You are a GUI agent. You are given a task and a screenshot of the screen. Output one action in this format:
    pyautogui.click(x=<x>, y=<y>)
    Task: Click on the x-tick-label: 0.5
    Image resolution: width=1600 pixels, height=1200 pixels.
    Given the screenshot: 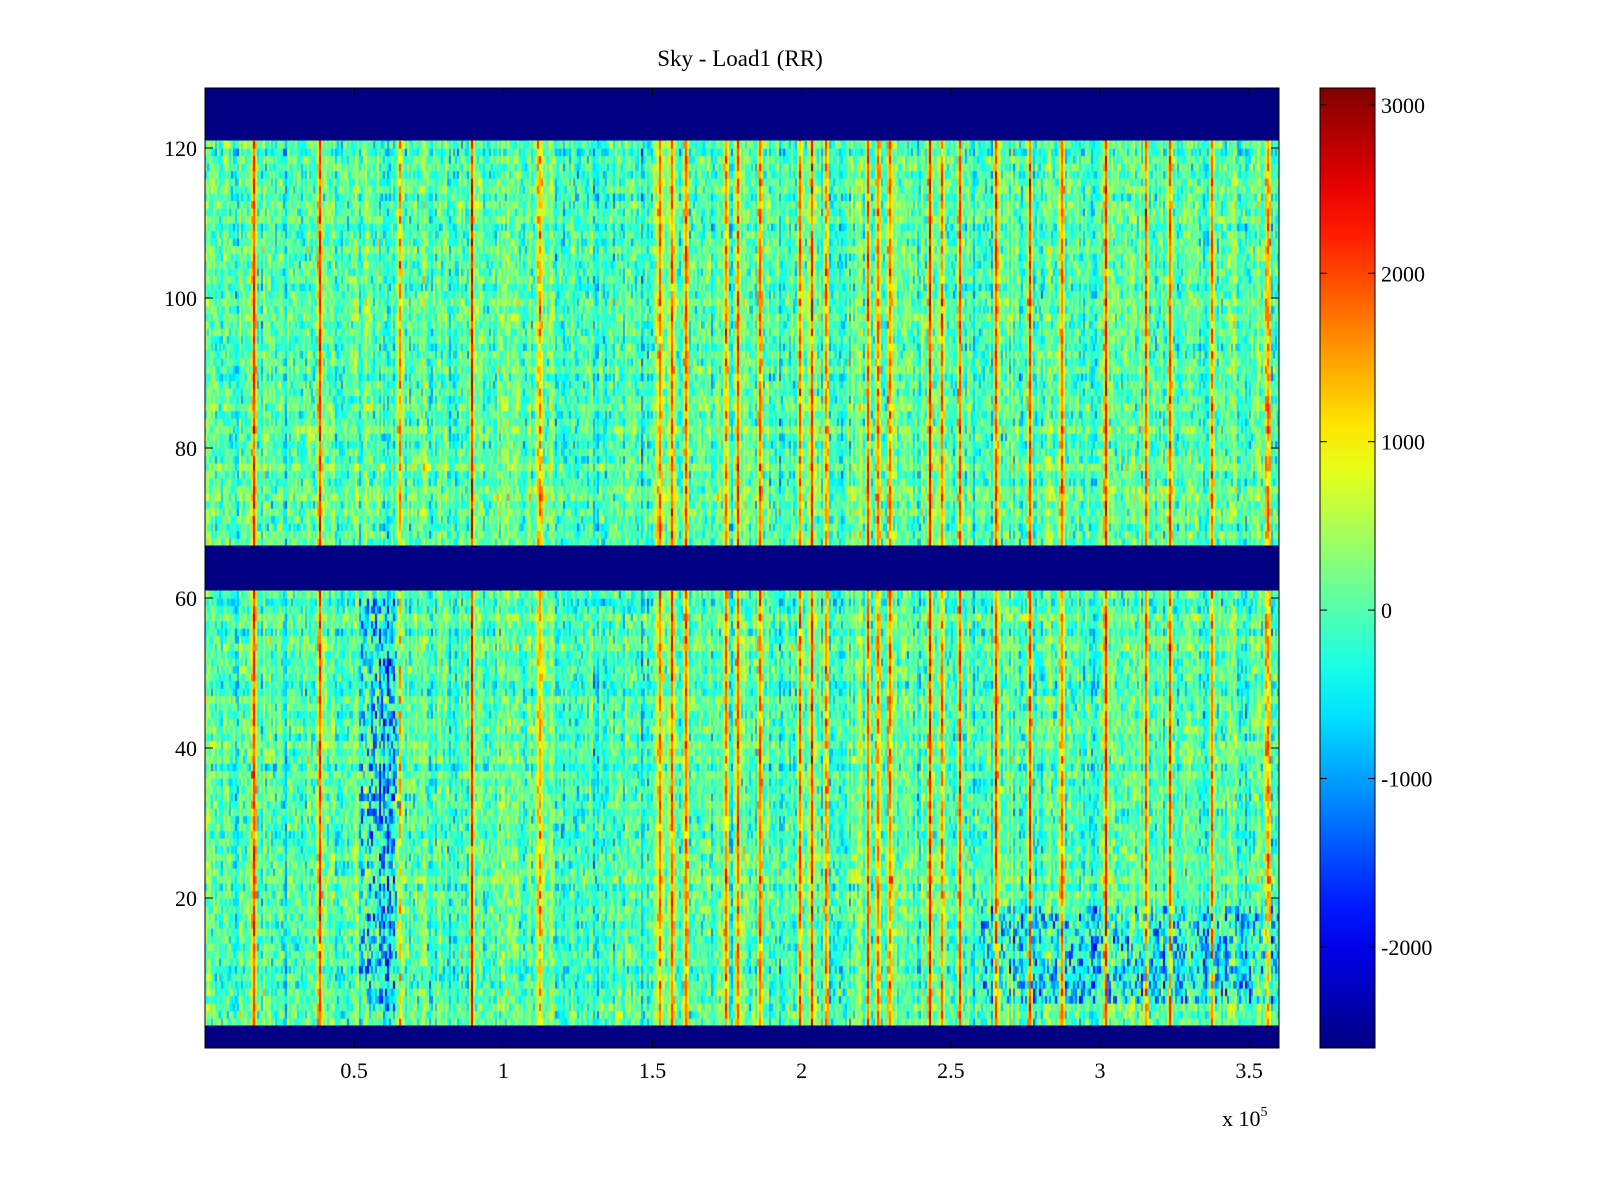 What is the action you would take?
    pyautogui.click(x=354, y=1070)
    